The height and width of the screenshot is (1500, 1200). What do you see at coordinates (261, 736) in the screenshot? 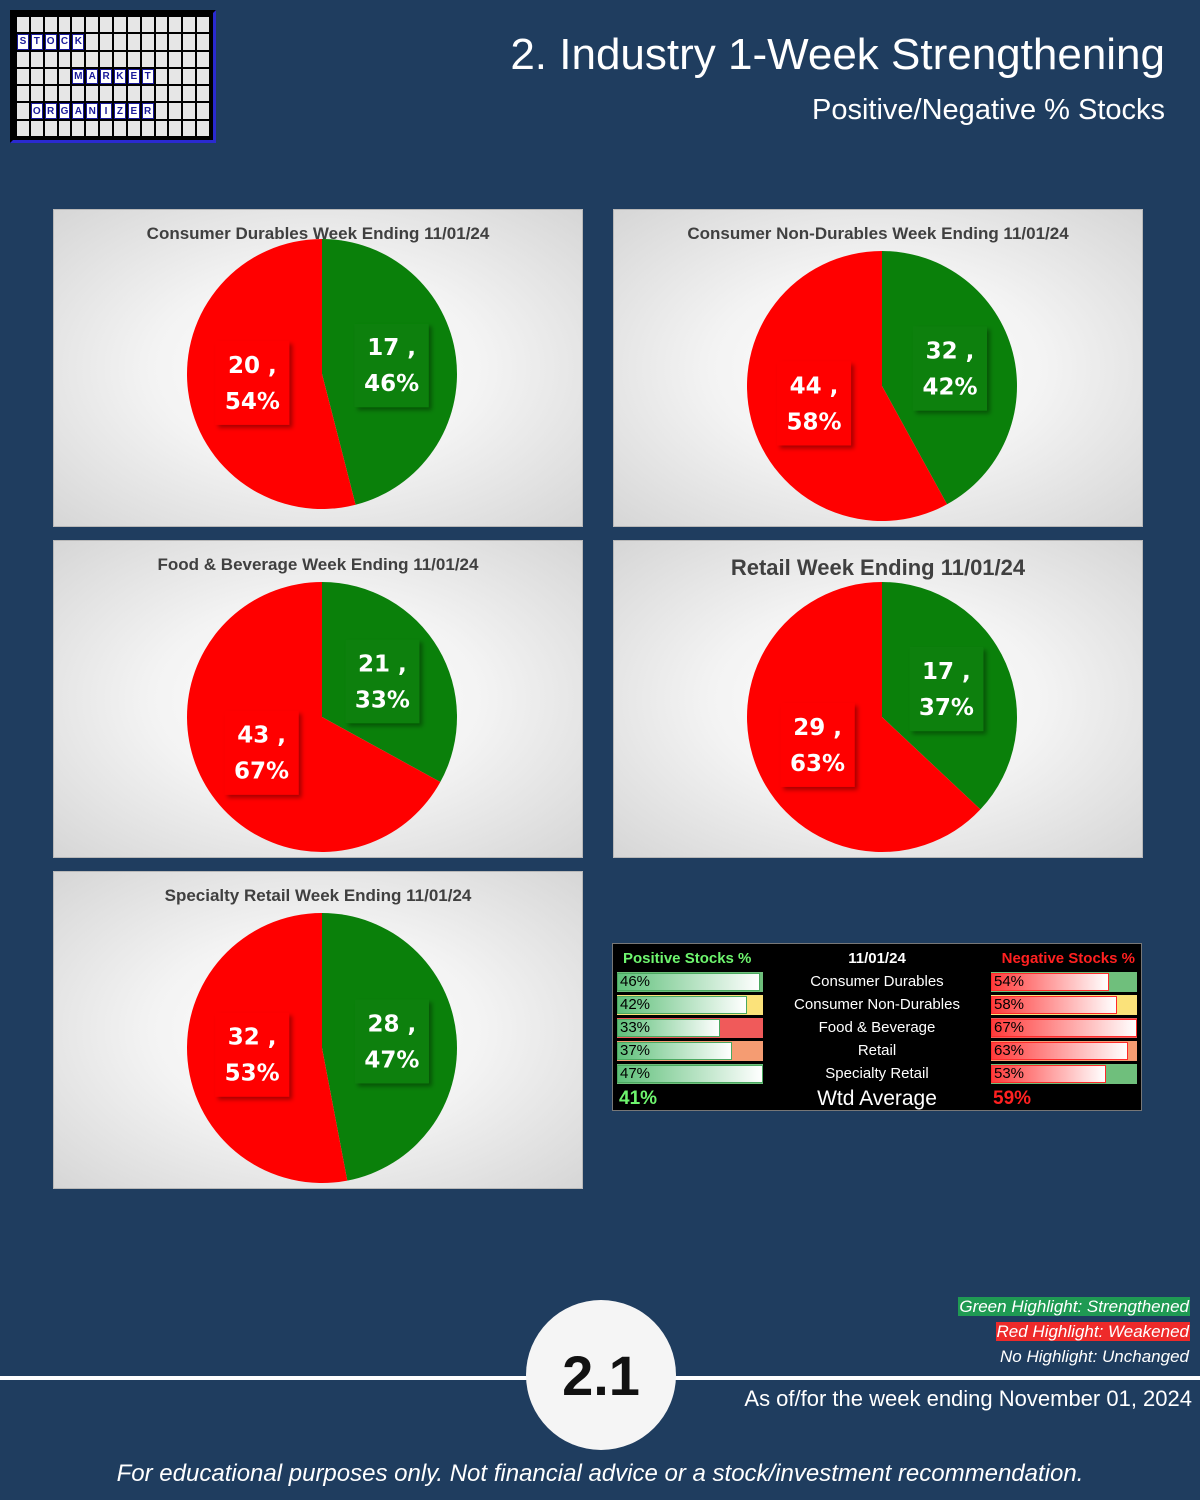
I see `svg-text: 43 ,` at bounding box center [261, 736].